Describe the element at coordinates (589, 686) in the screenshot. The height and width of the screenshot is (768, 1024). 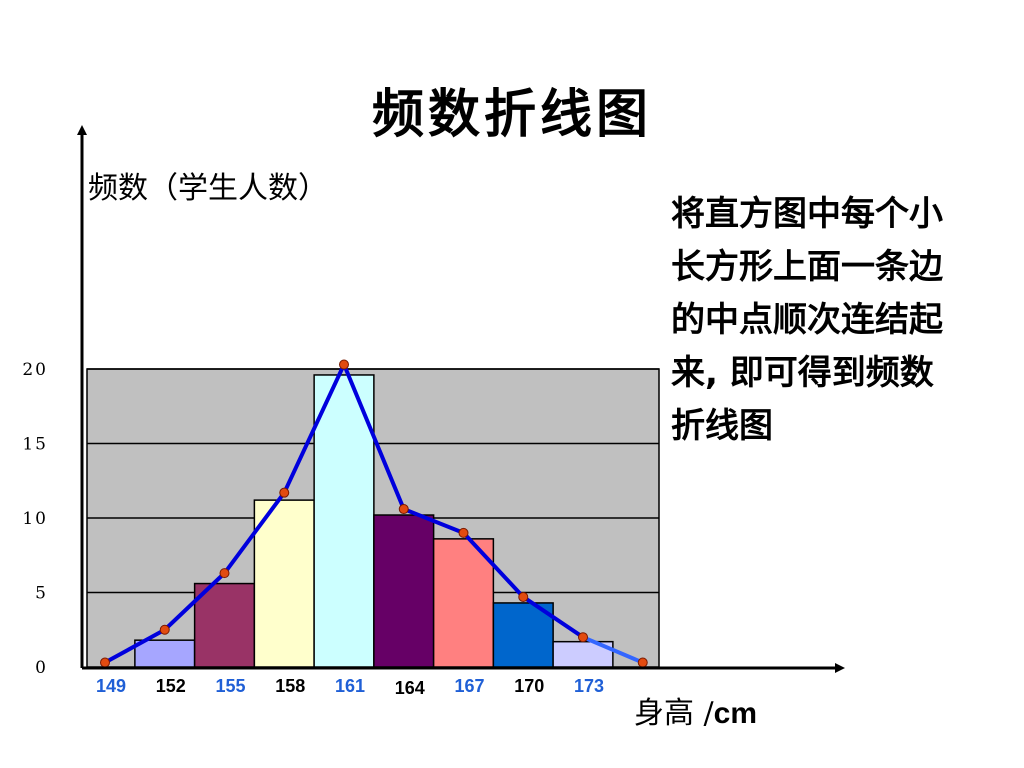
I see `x-tick-label: 173` at that location.